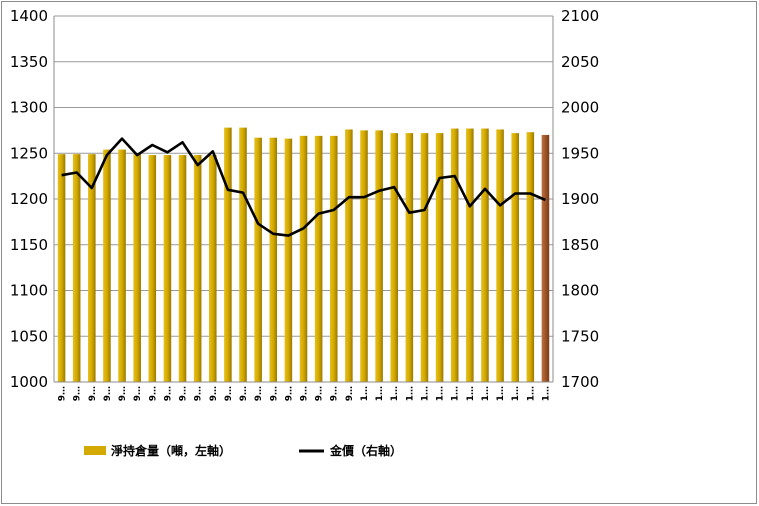 This screenshot has width=759, height=506. Describe the element at coordinates (29, 382) in the screenshot. I see `left-tick-label: 1000` at that location.